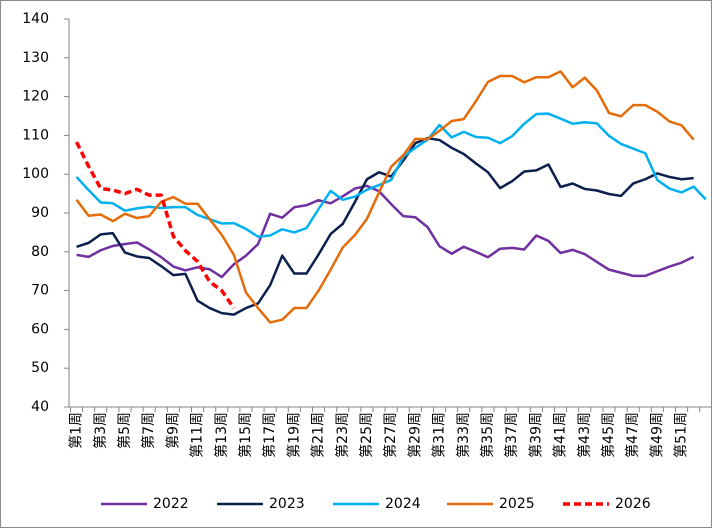 This screenshot has width=712, height=528. What do you see at coordinates (124, 430) in the screenshot?
I see `x-tick-label: 第5周` at bounding box center [124, 430].